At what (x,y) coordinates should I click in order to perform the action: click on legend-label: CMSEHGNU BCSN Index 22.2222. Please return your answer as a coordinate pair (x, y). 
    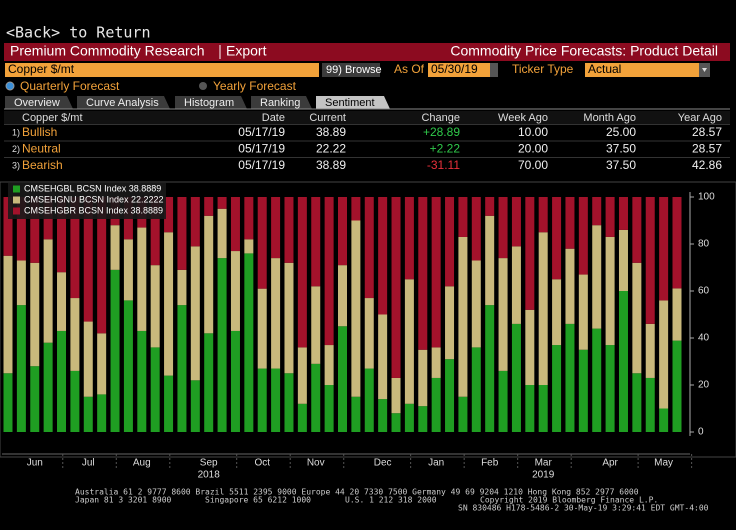
    Looking at the image, I should click on (94, 199).